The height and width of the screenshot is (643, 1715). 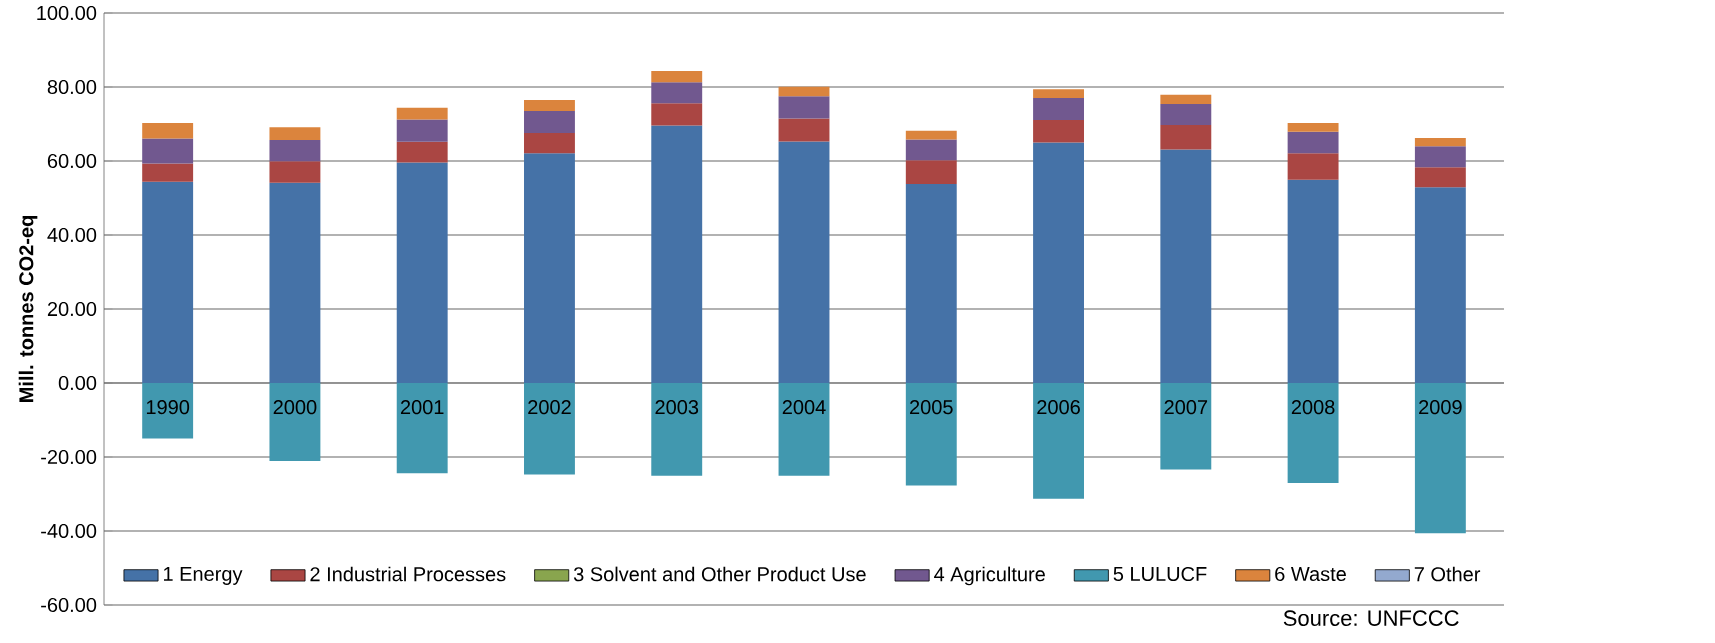 I want to click on y-tick-label: 60.00, so click(x=72, y=161).